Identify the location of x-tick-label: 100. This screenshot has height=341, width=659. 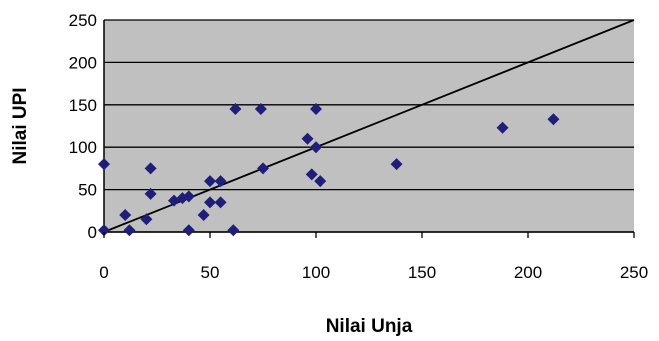
(316, 272).